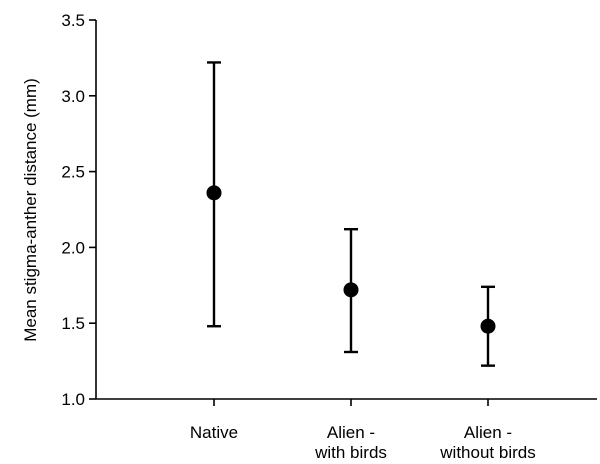 The image size is (600, 464). I want to click on y-tick-label: 1.0, so click(73, 399).